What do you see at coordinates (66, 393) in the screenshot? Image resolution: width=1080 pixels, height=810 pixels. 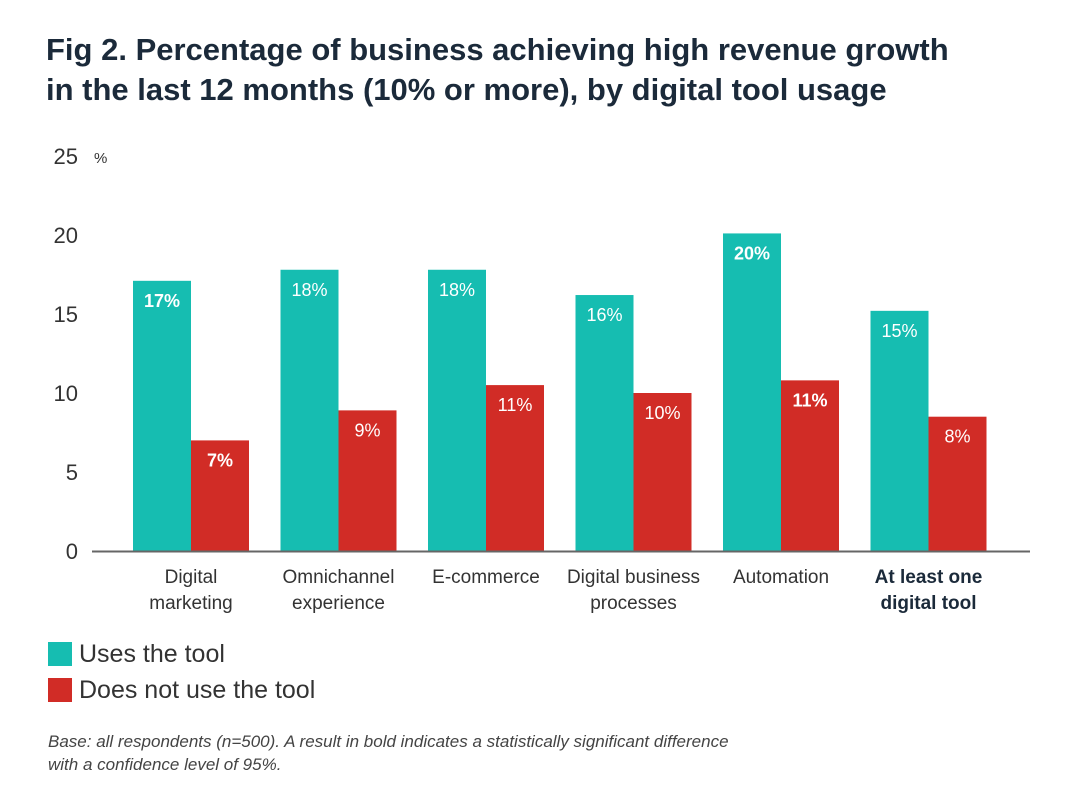 I see `y-tick-label: 10` at bounding box center [66, 393].